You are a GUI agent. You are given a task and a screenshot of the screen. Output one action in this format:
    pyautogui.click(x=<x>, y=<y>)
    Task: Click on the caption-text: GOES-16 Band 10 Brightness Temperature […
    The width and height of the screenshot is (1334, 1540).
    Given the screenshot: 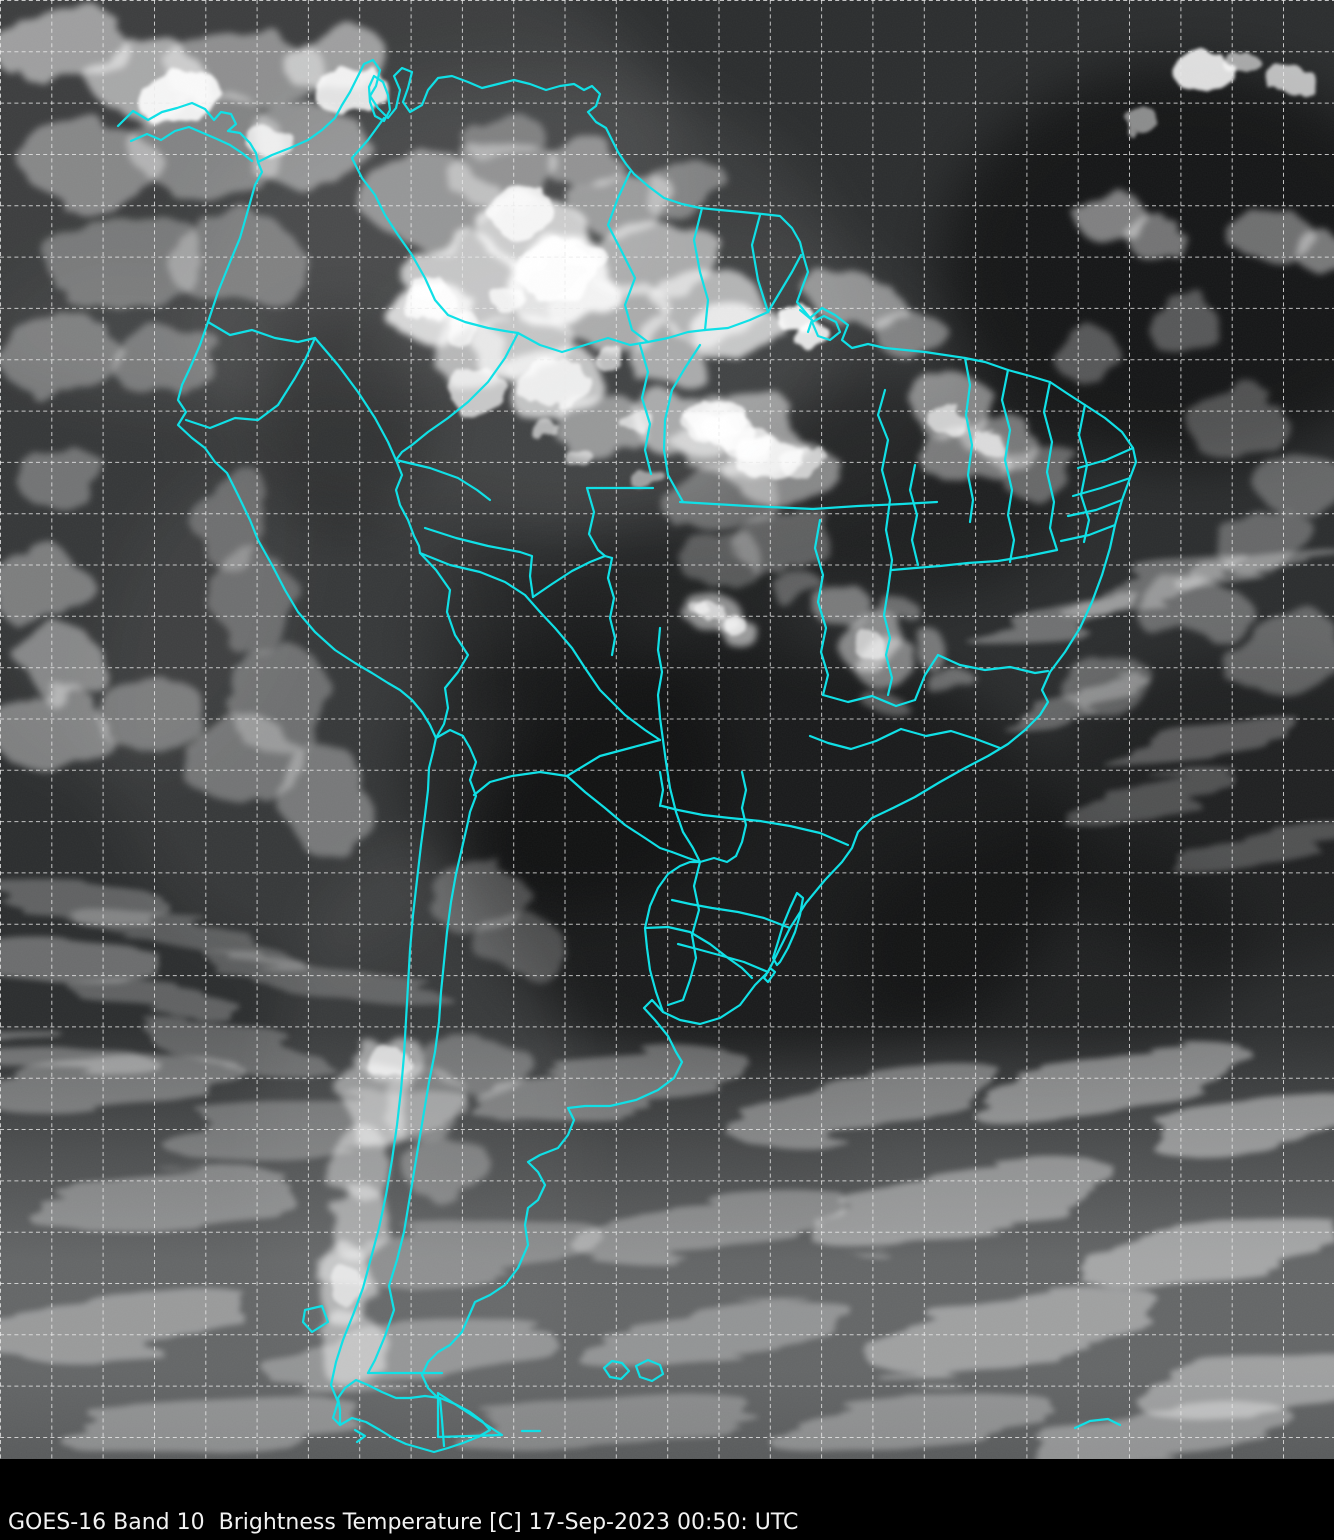 What is the action you would take?
    pyautogui.click(x=403, y=1522)
    